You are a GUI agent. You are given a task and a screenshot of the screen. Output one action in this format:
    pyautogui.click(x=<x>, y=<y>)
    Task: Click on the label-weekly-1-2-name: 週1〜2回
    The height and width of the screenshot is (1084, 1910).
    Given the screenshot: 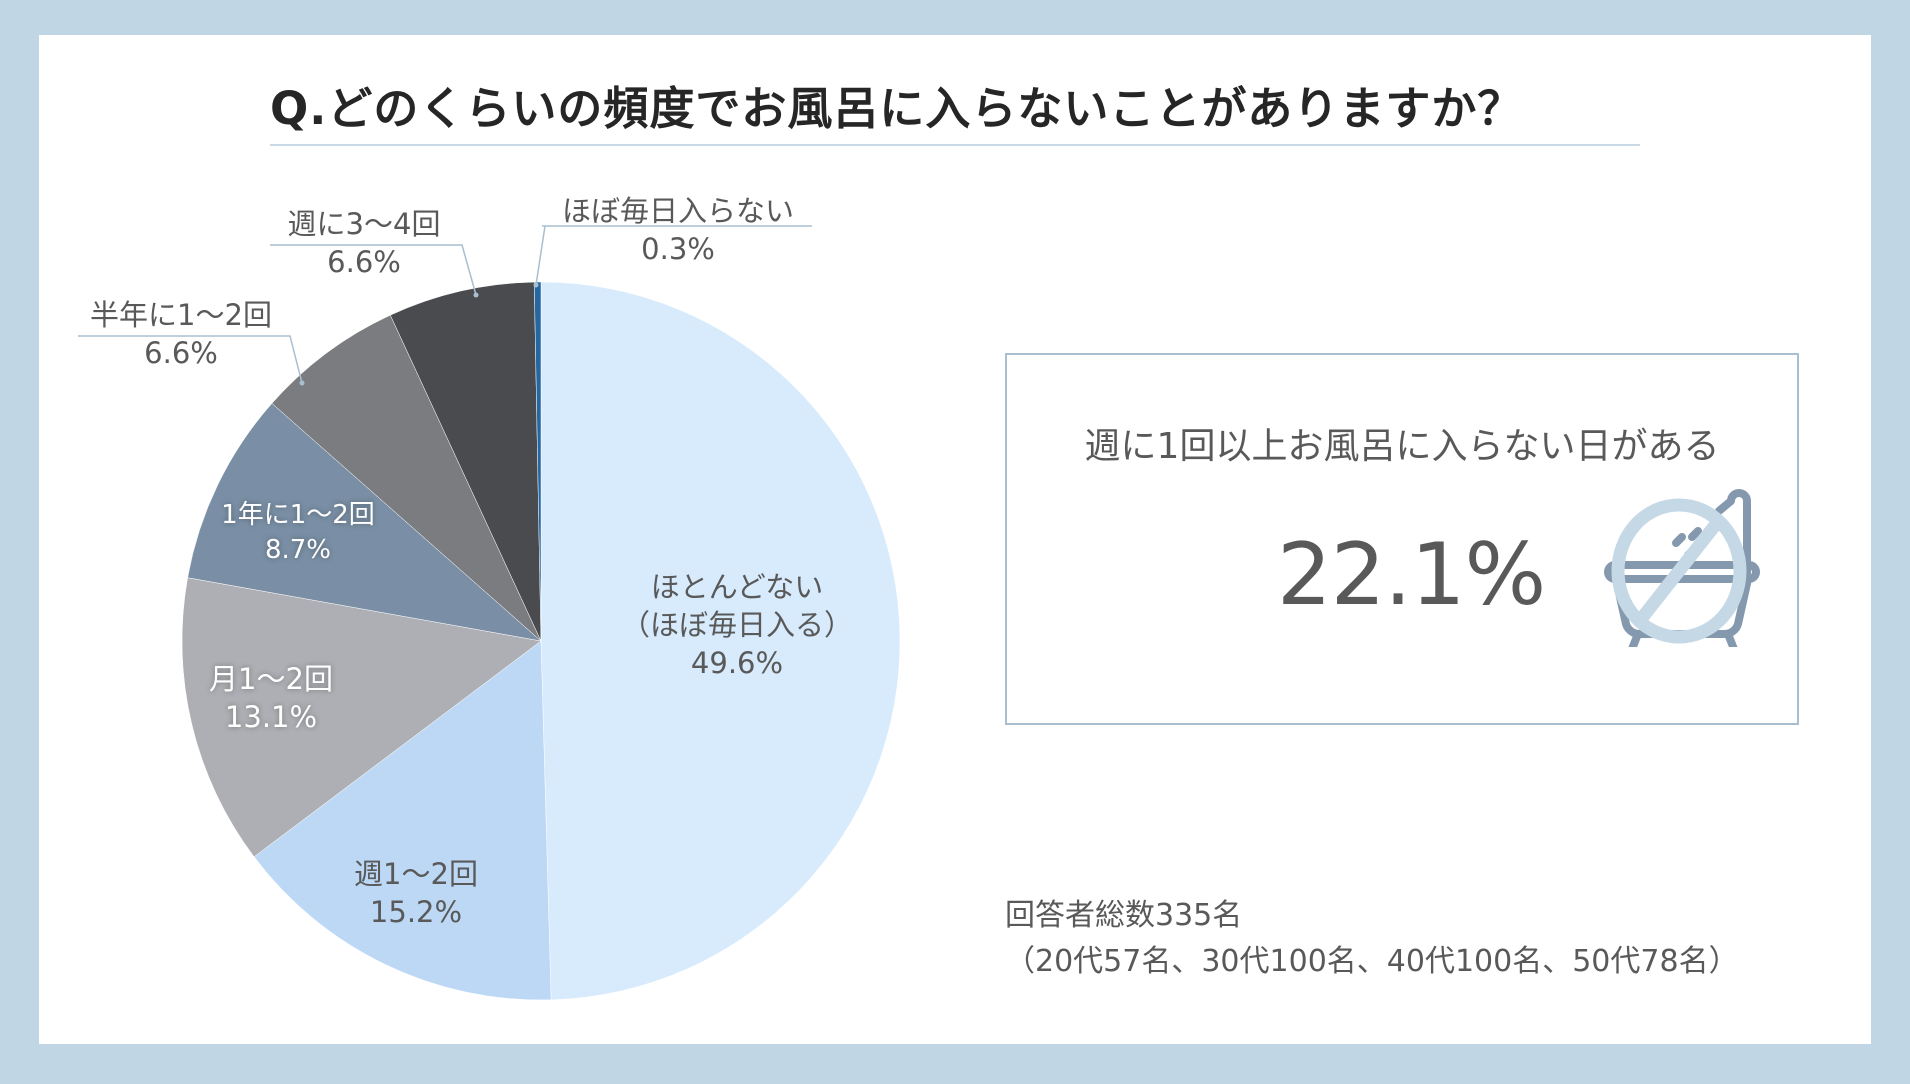 What is the action you would take?
    pyautogui.click(x=416, y=874)
    